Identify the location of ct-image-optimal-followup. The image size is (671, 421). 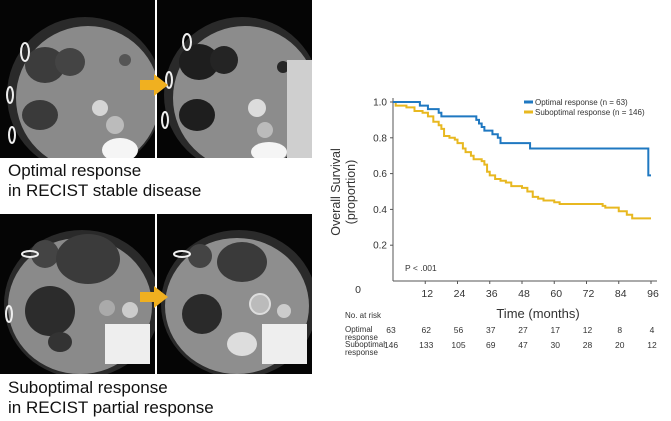
(234, 79).